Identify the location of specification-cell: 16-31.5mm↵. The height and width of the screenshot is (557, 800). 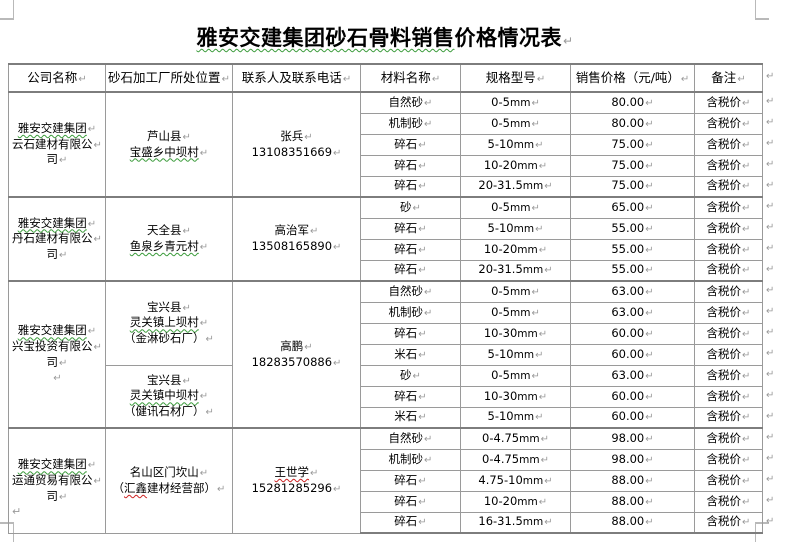
(515, 522).